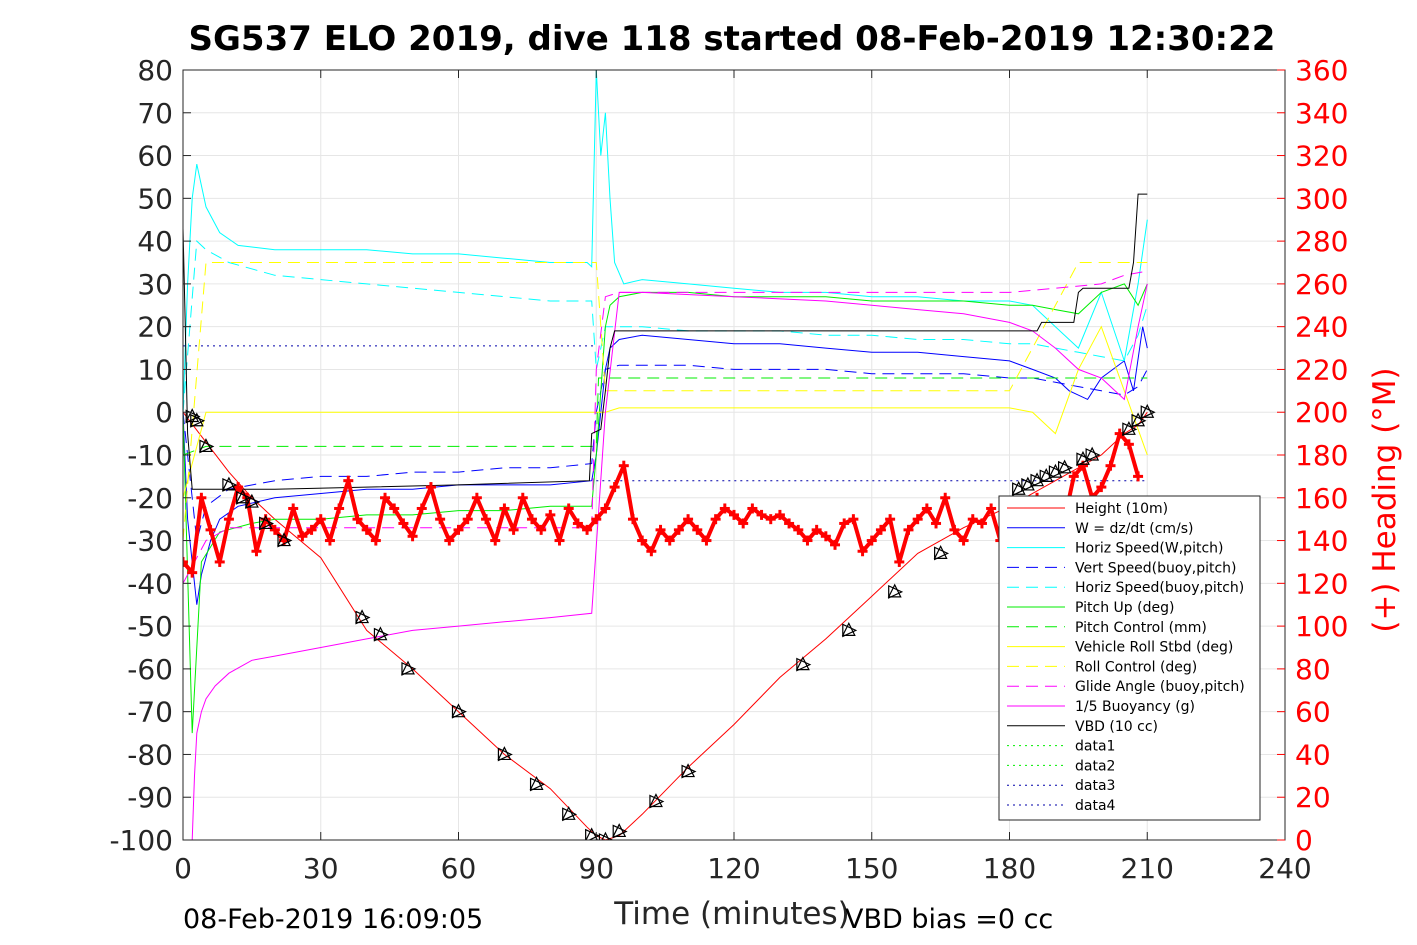 The height and width of the screenshot is (945, 1417). What do you see at coordinates (185, 561) in the screenshot?
I see `heading-point` at bounding box center [185, 561].